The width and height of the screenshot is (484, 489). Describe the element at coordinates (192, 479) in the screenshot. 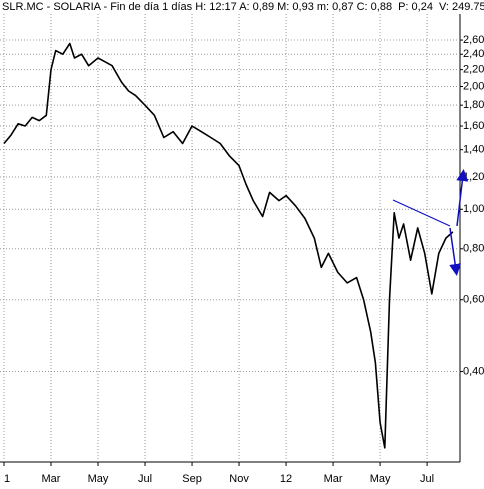

I see `x-tick-label: Sep` at that location.